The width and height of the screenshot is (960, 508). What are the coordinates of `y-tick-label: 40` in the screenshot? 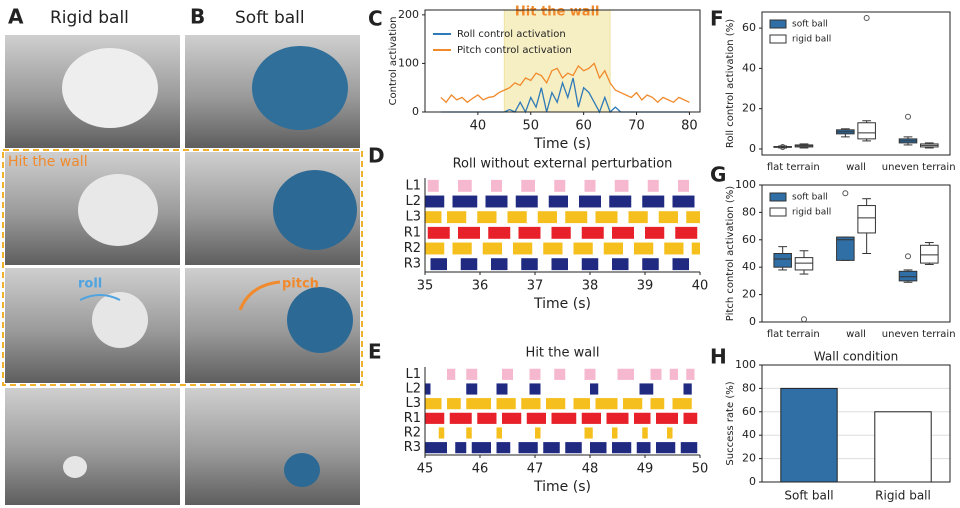 It's located at (749, 67).